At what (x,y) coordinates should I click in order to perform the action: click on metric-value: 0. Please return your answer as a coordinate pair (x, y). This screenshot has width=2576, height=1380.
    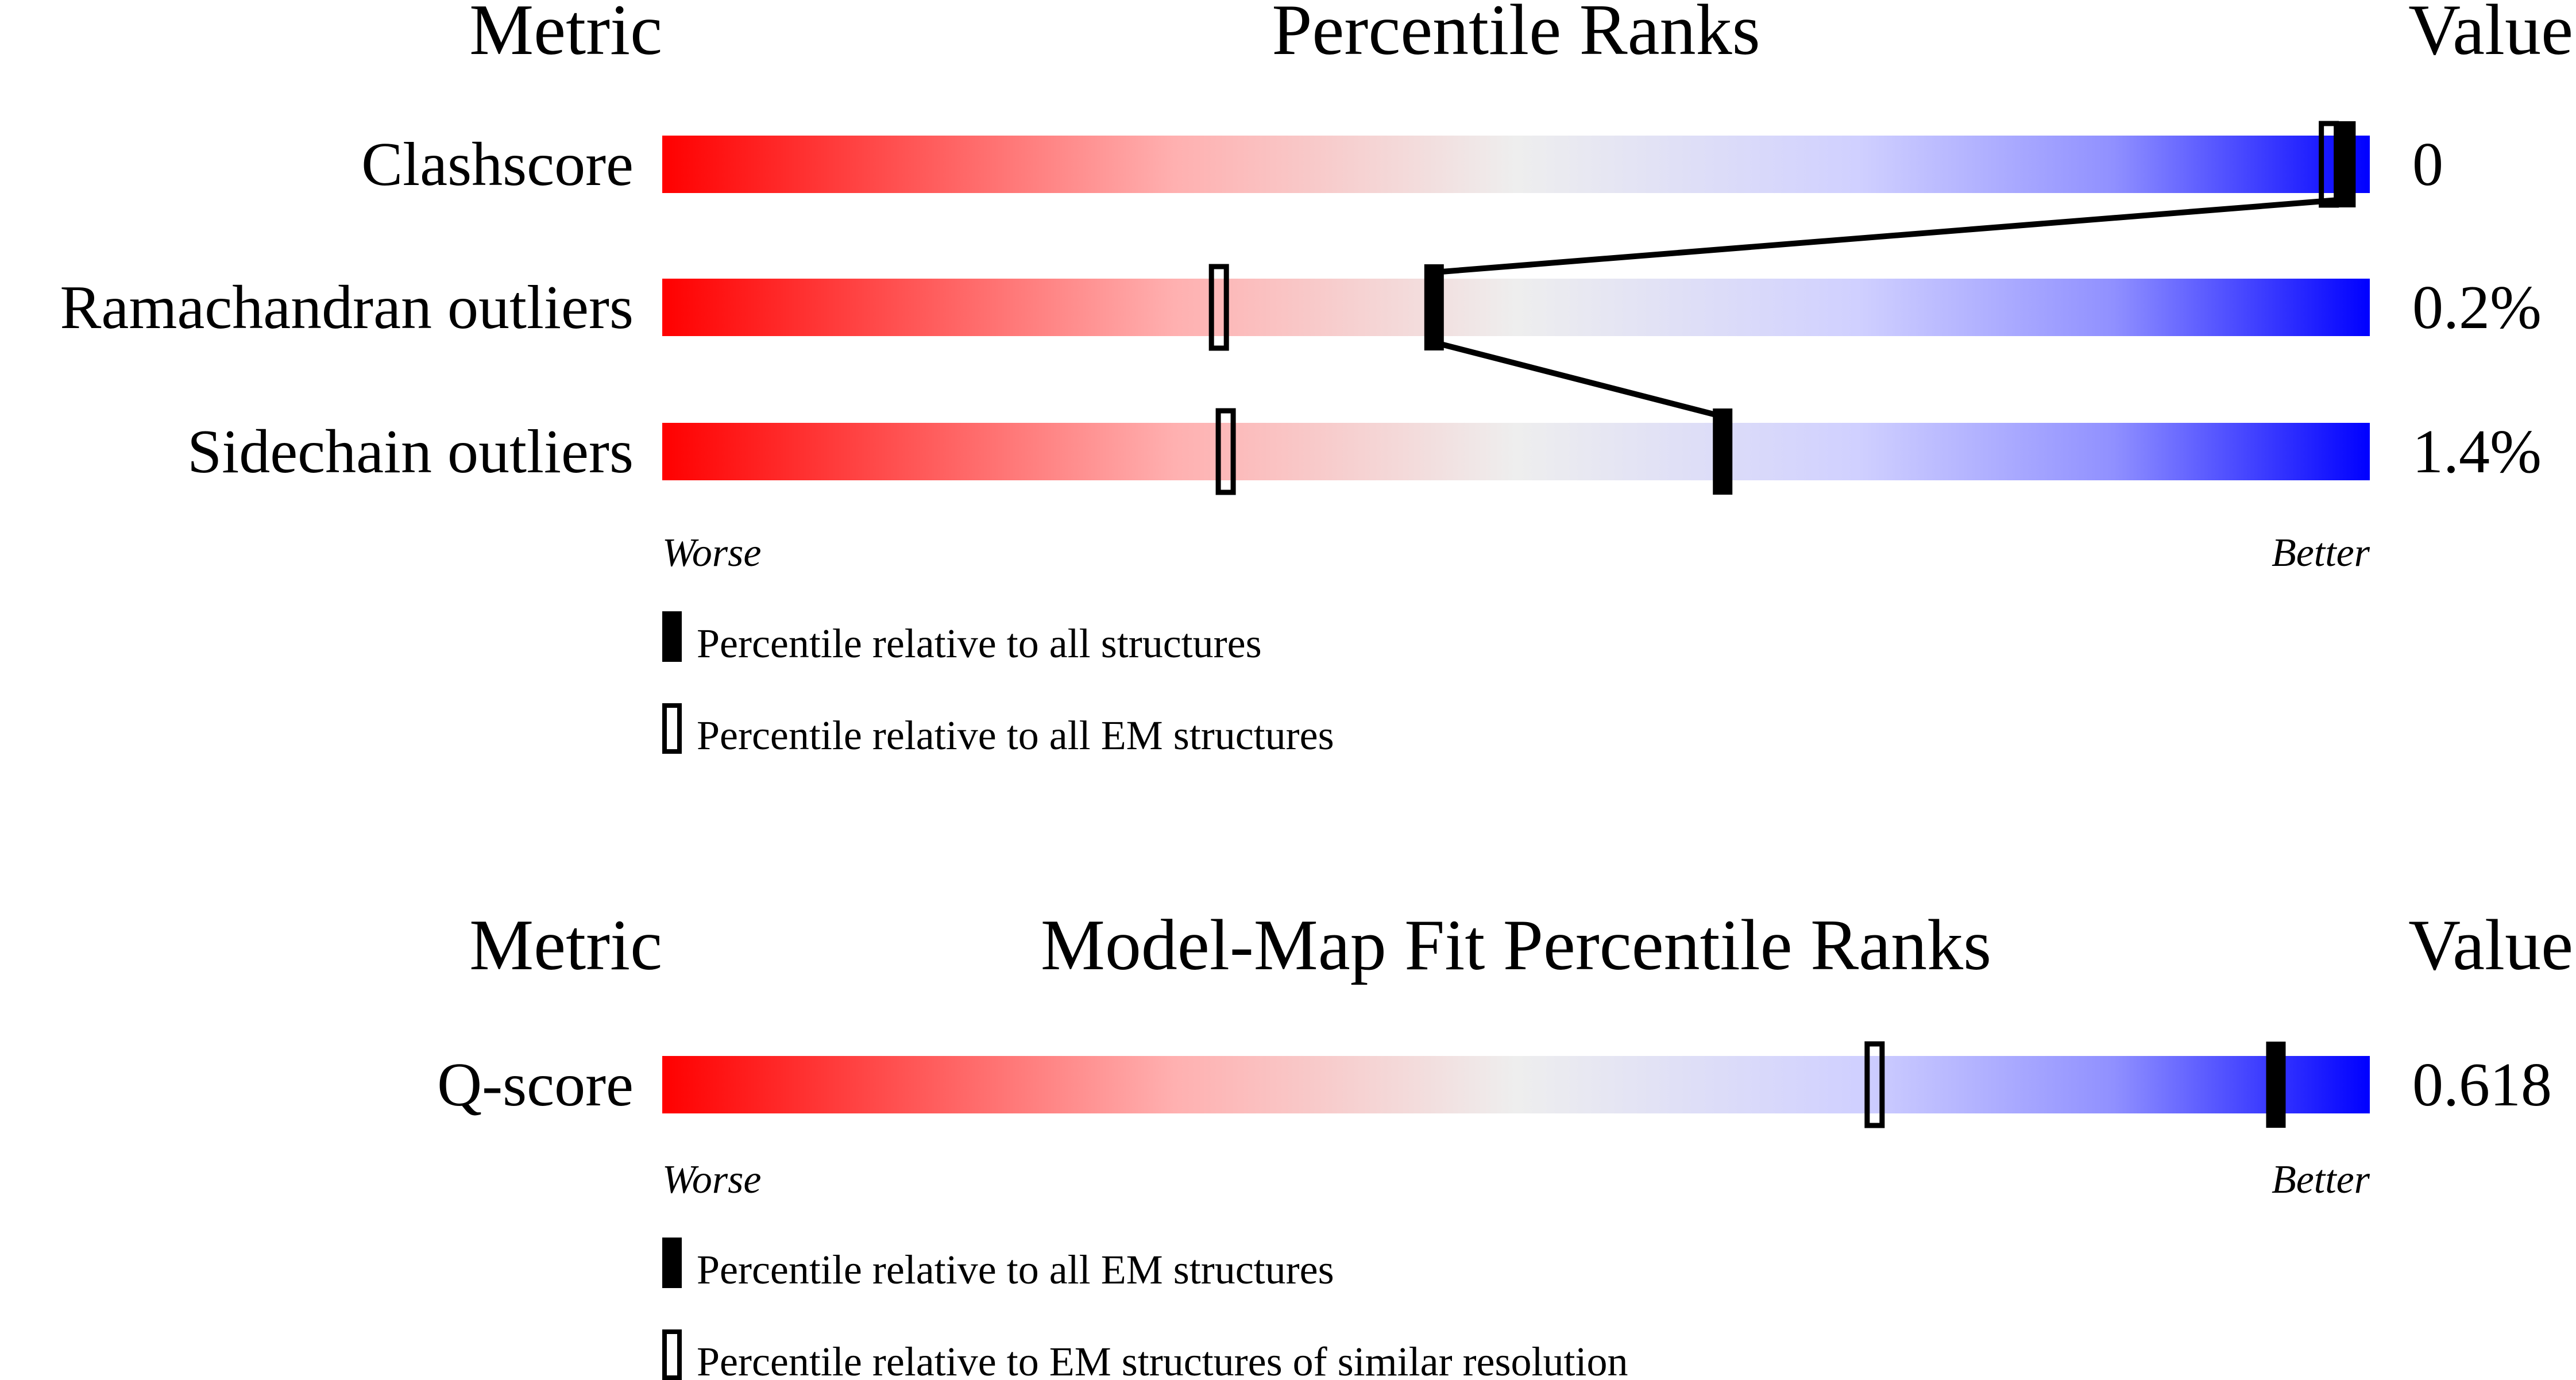
    Looking at the image, I should click on (2427, 164).